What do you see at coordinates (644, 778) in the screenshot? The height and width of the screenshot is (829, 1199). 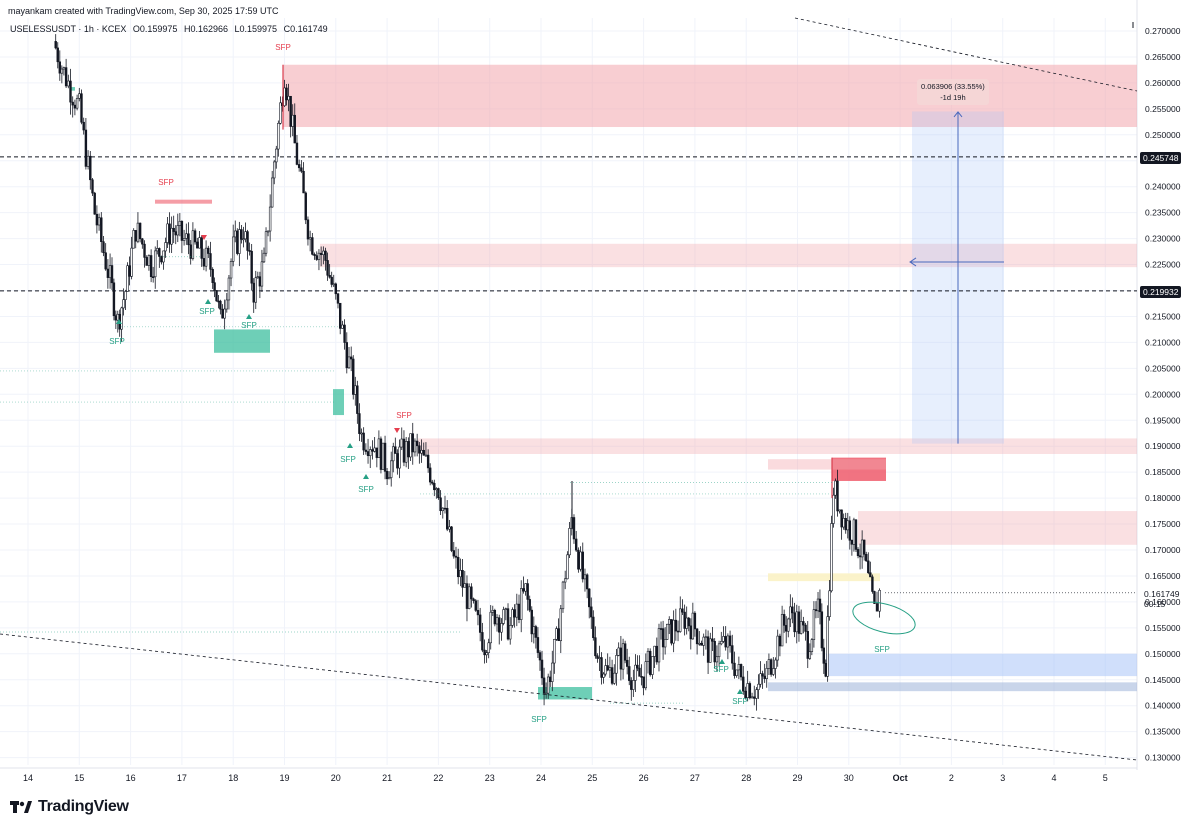 I see `x-tick-label: 26` at bounding box center [644, 778].